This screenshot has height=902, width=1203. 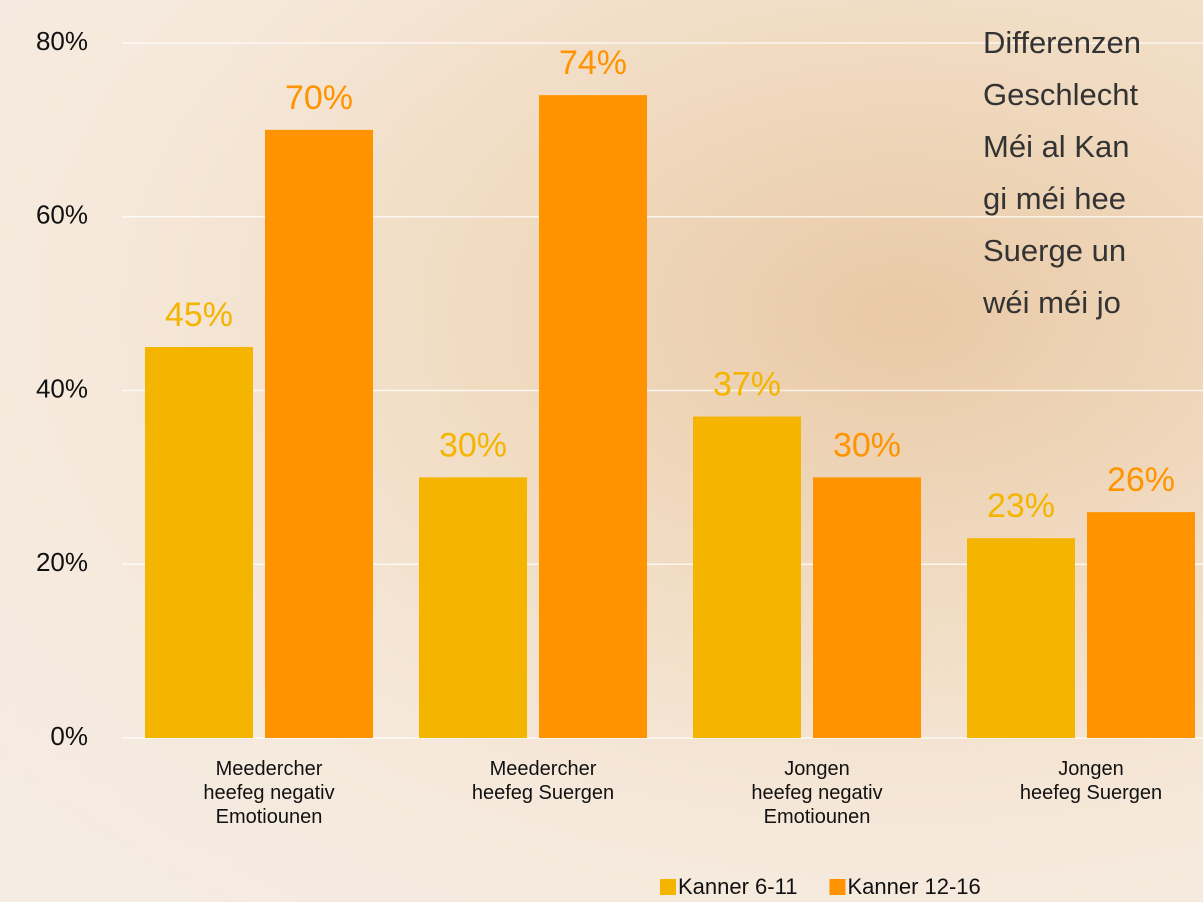 What do you see at coordinates (1051, 302) in the screenshot?
I see `annotation: wéi méi jo` at bounding box center [1051, 302].